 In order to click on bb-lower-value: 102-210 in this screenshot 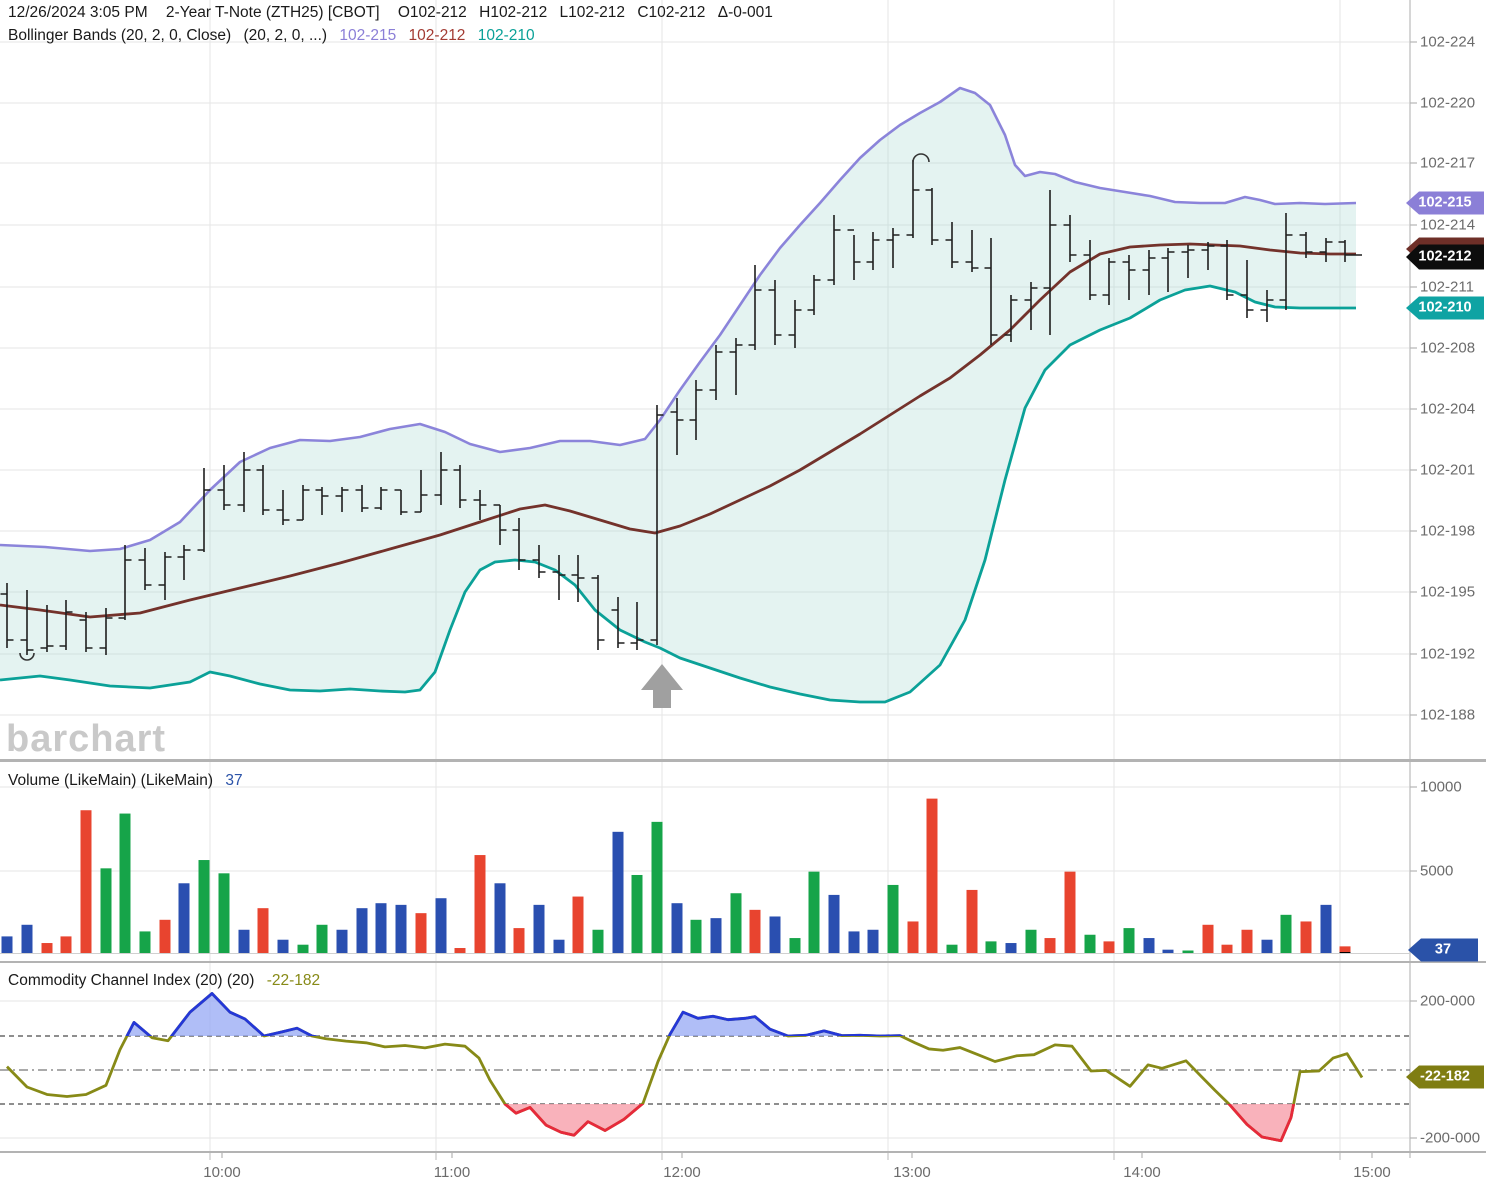, I will do `click(506, 35)`.